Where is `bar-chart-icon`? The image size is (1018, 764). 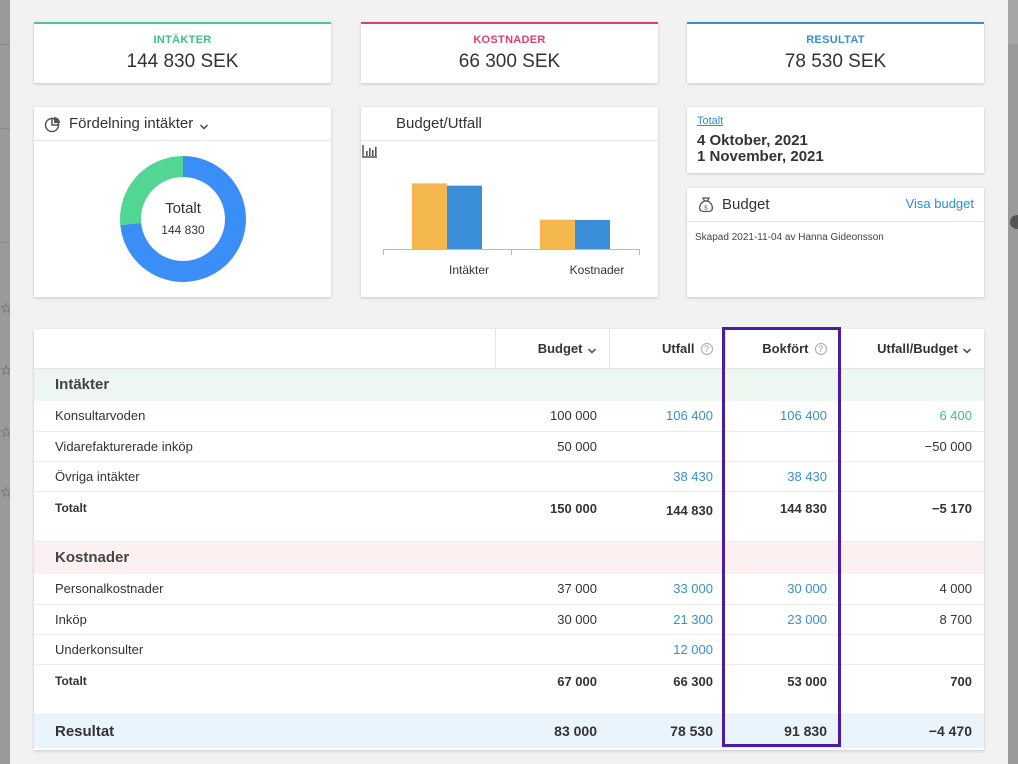
bar-chart-icon is located at coordinates (375, 136).